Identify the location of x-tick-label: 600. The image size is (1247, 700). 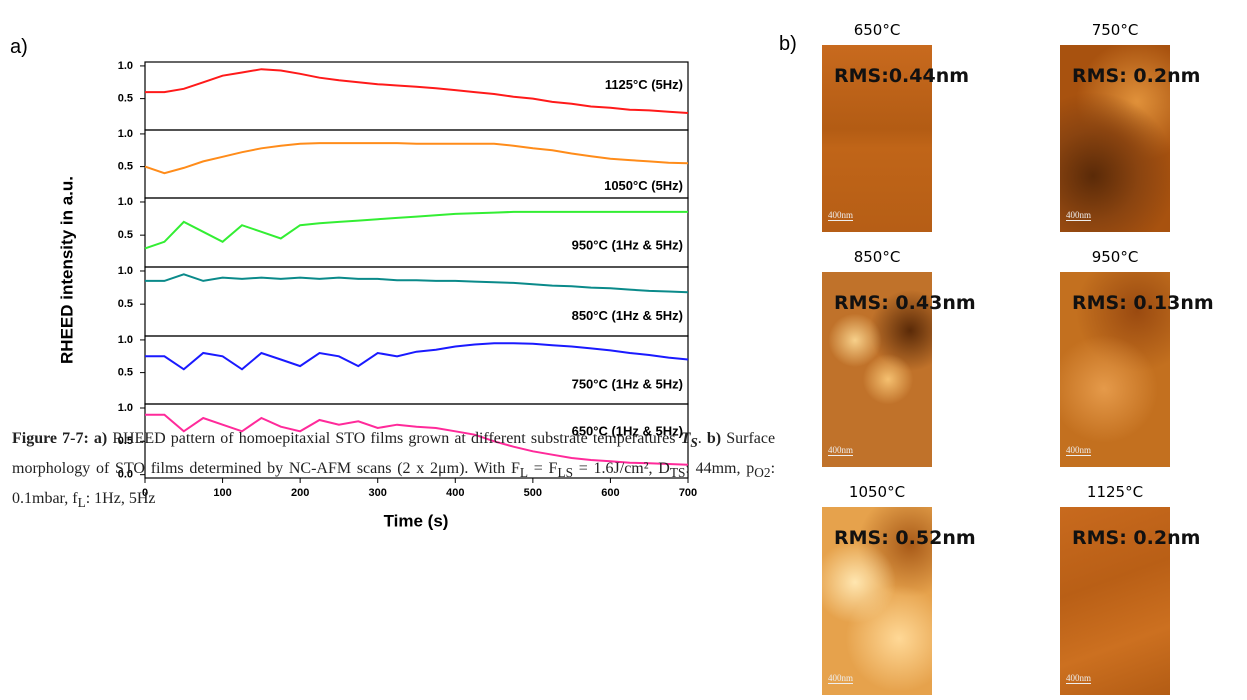
(610, 493).